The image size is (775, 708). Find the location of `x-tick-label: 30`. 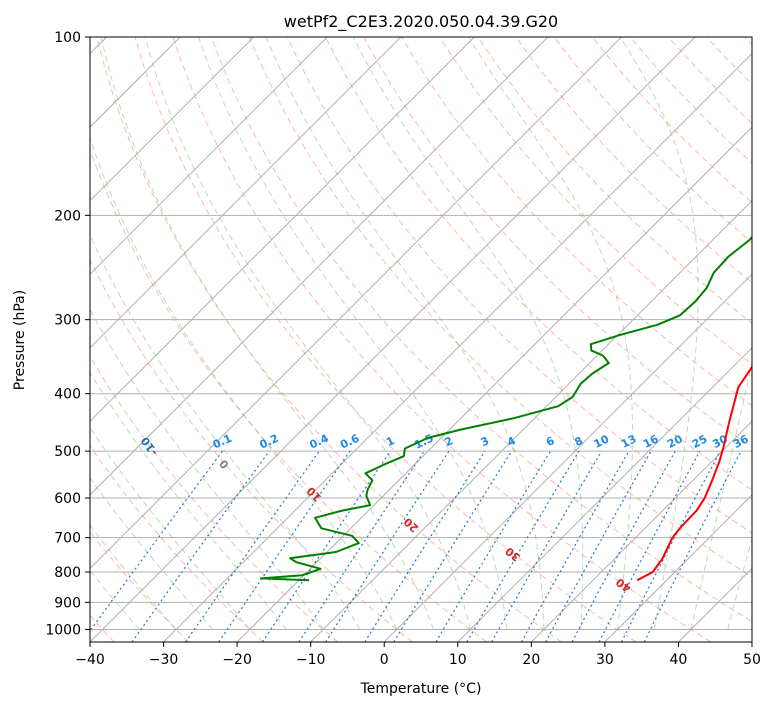

x-tick-label: 30 is located at coordinates (605, 660).